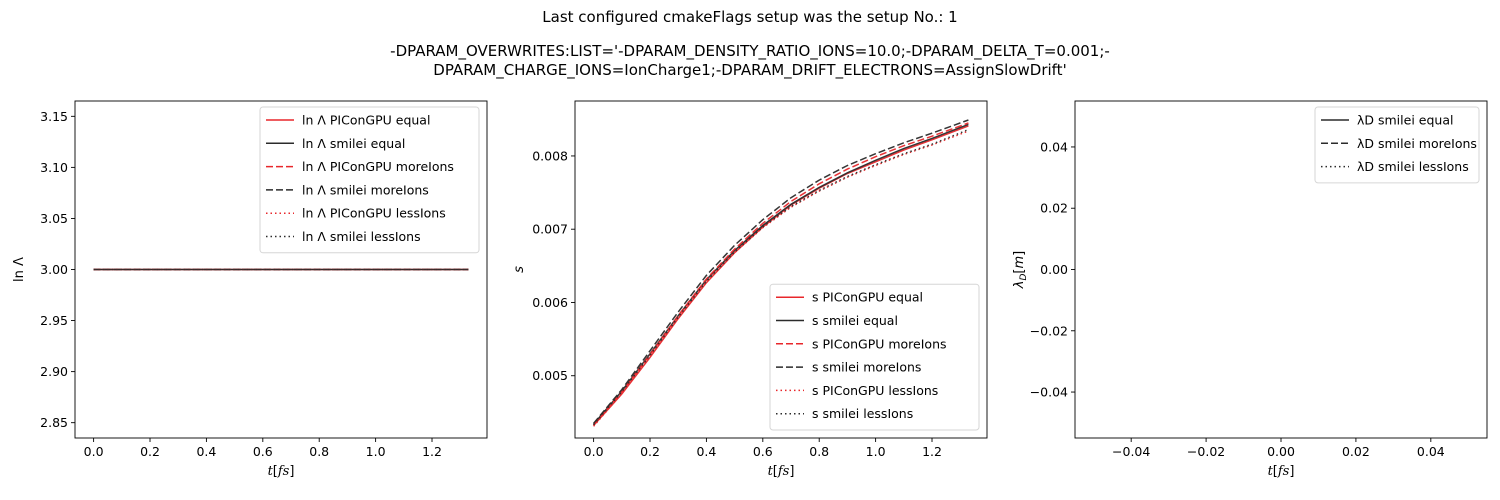 The image size is (1500, 500). What do you see at coordinates (867, 297) in the screenshot?
I see `legend-entry: s PIConGPU equal` at bounding box center [867, 297].